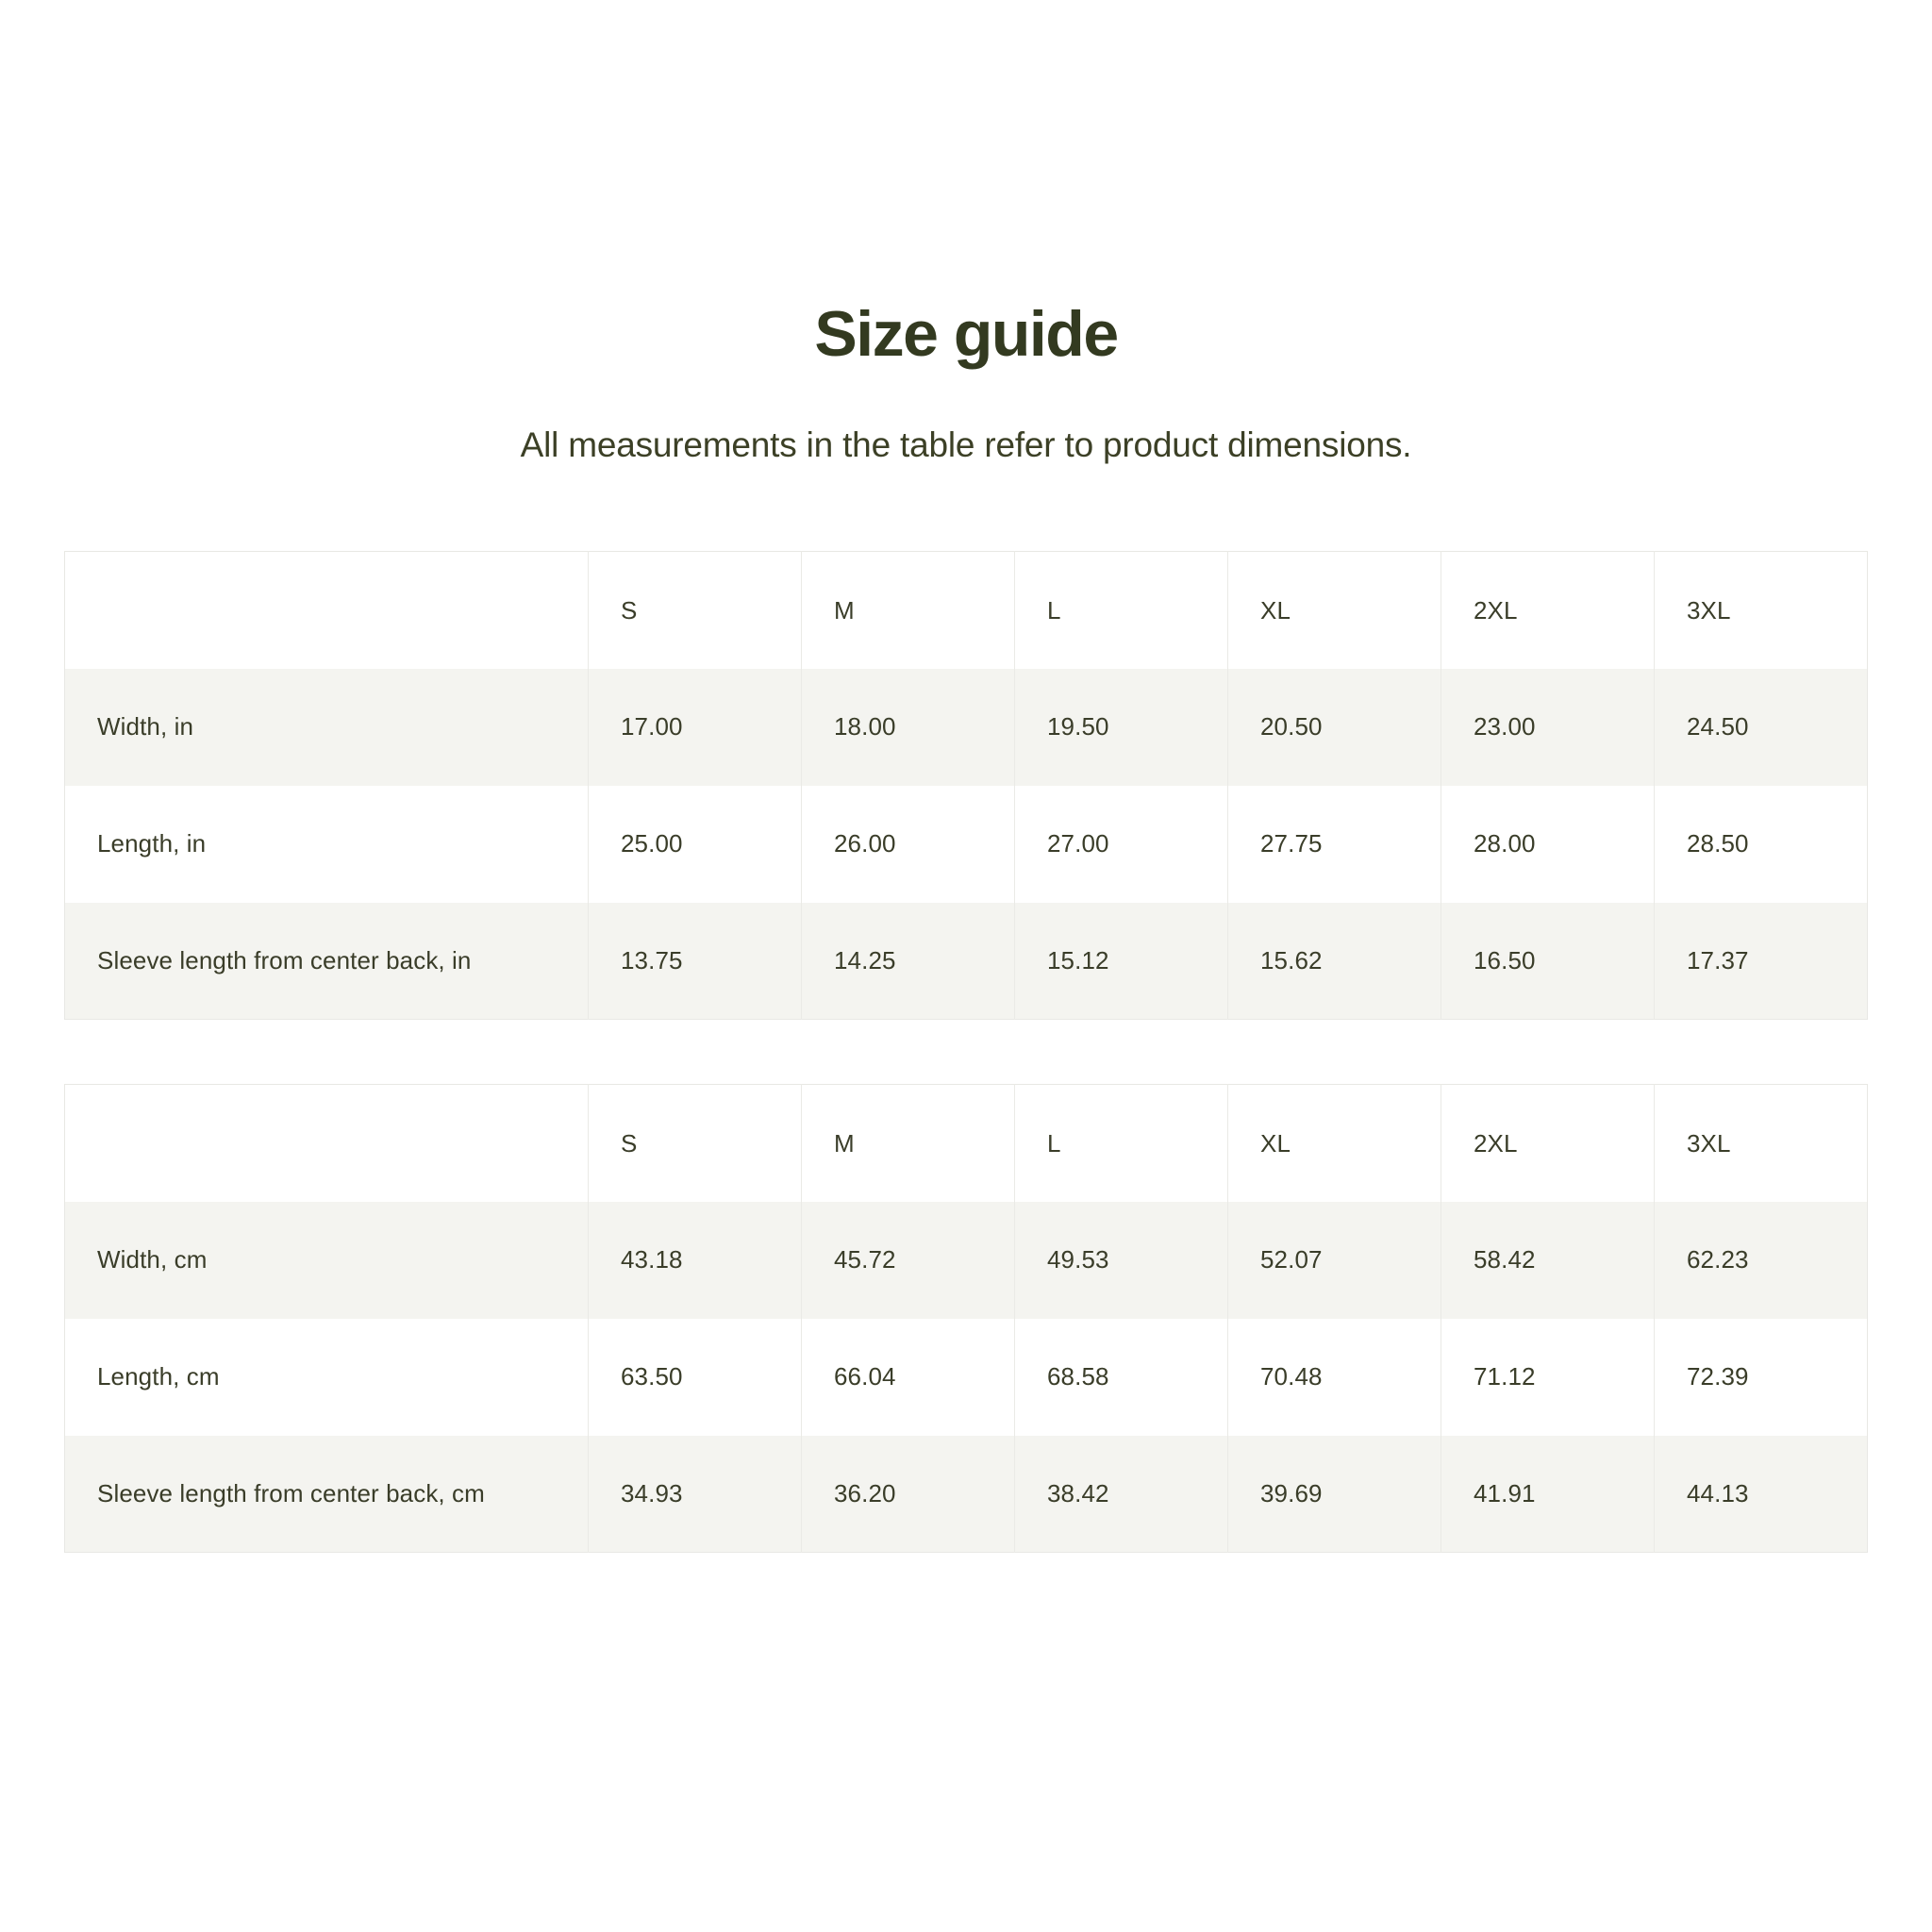 The image size is (1932, 1932). What do you see at coordinates (1761, 1494) in the screenshot?
I see `cell-sleeve-cm-3xl: 44.13` at bounding box center [1761, 1494].